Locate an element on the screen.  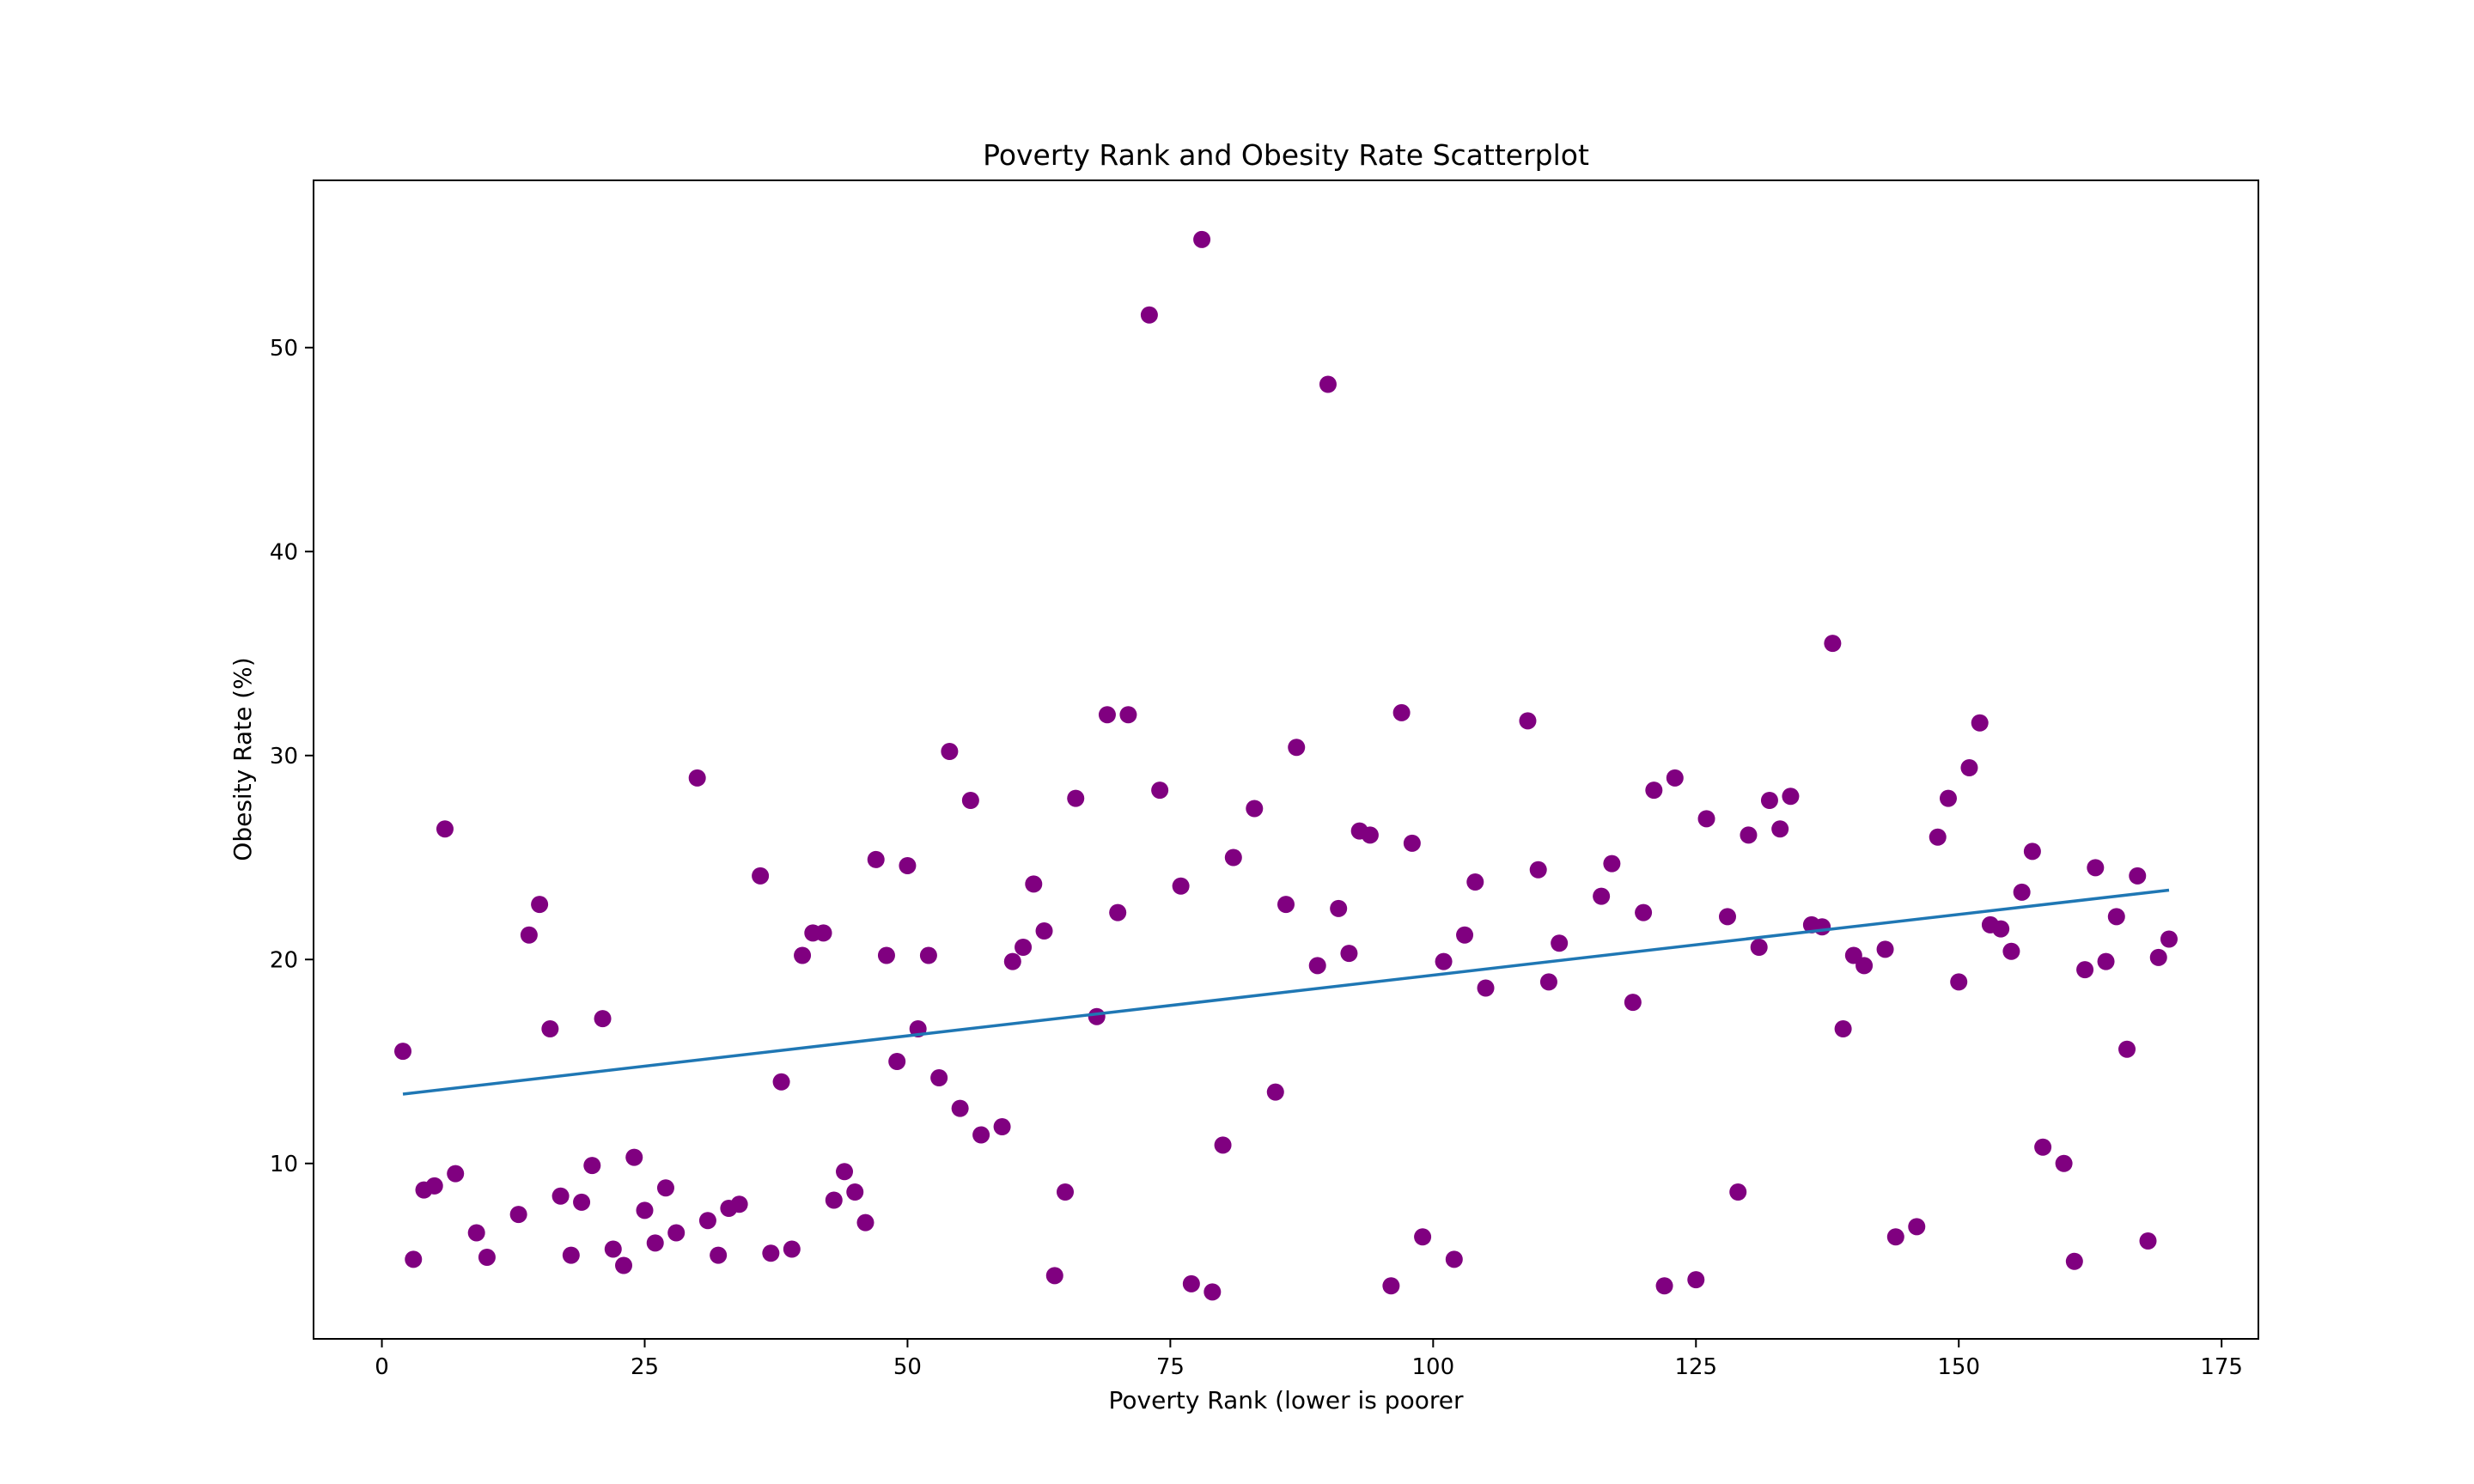
y-tick-label: 30 is located at coordinates (284, 757).